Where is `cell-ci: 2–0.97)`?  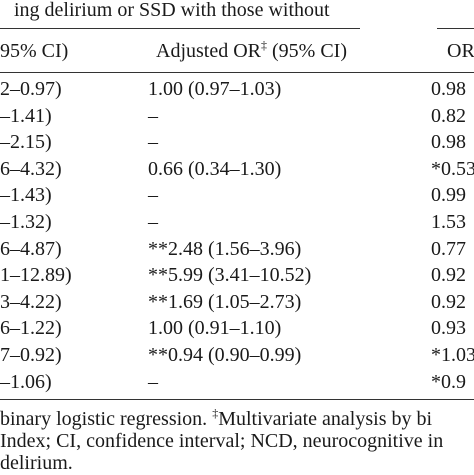
cell-ci: 2–0.97) is located at coordinates (31, 89).